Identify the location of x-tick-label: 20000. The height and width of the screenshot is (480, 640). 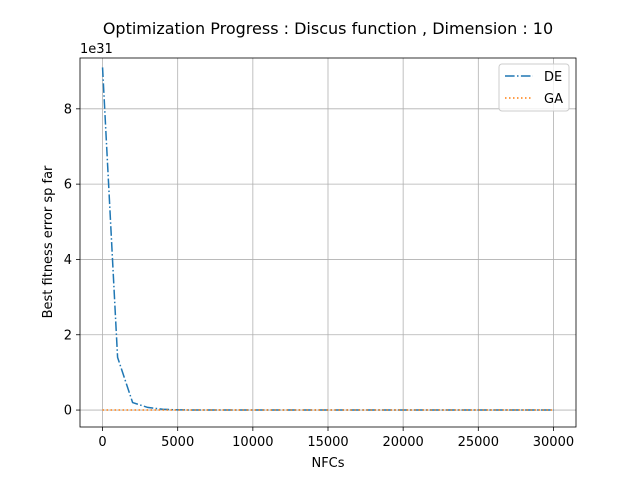
(402, 442).